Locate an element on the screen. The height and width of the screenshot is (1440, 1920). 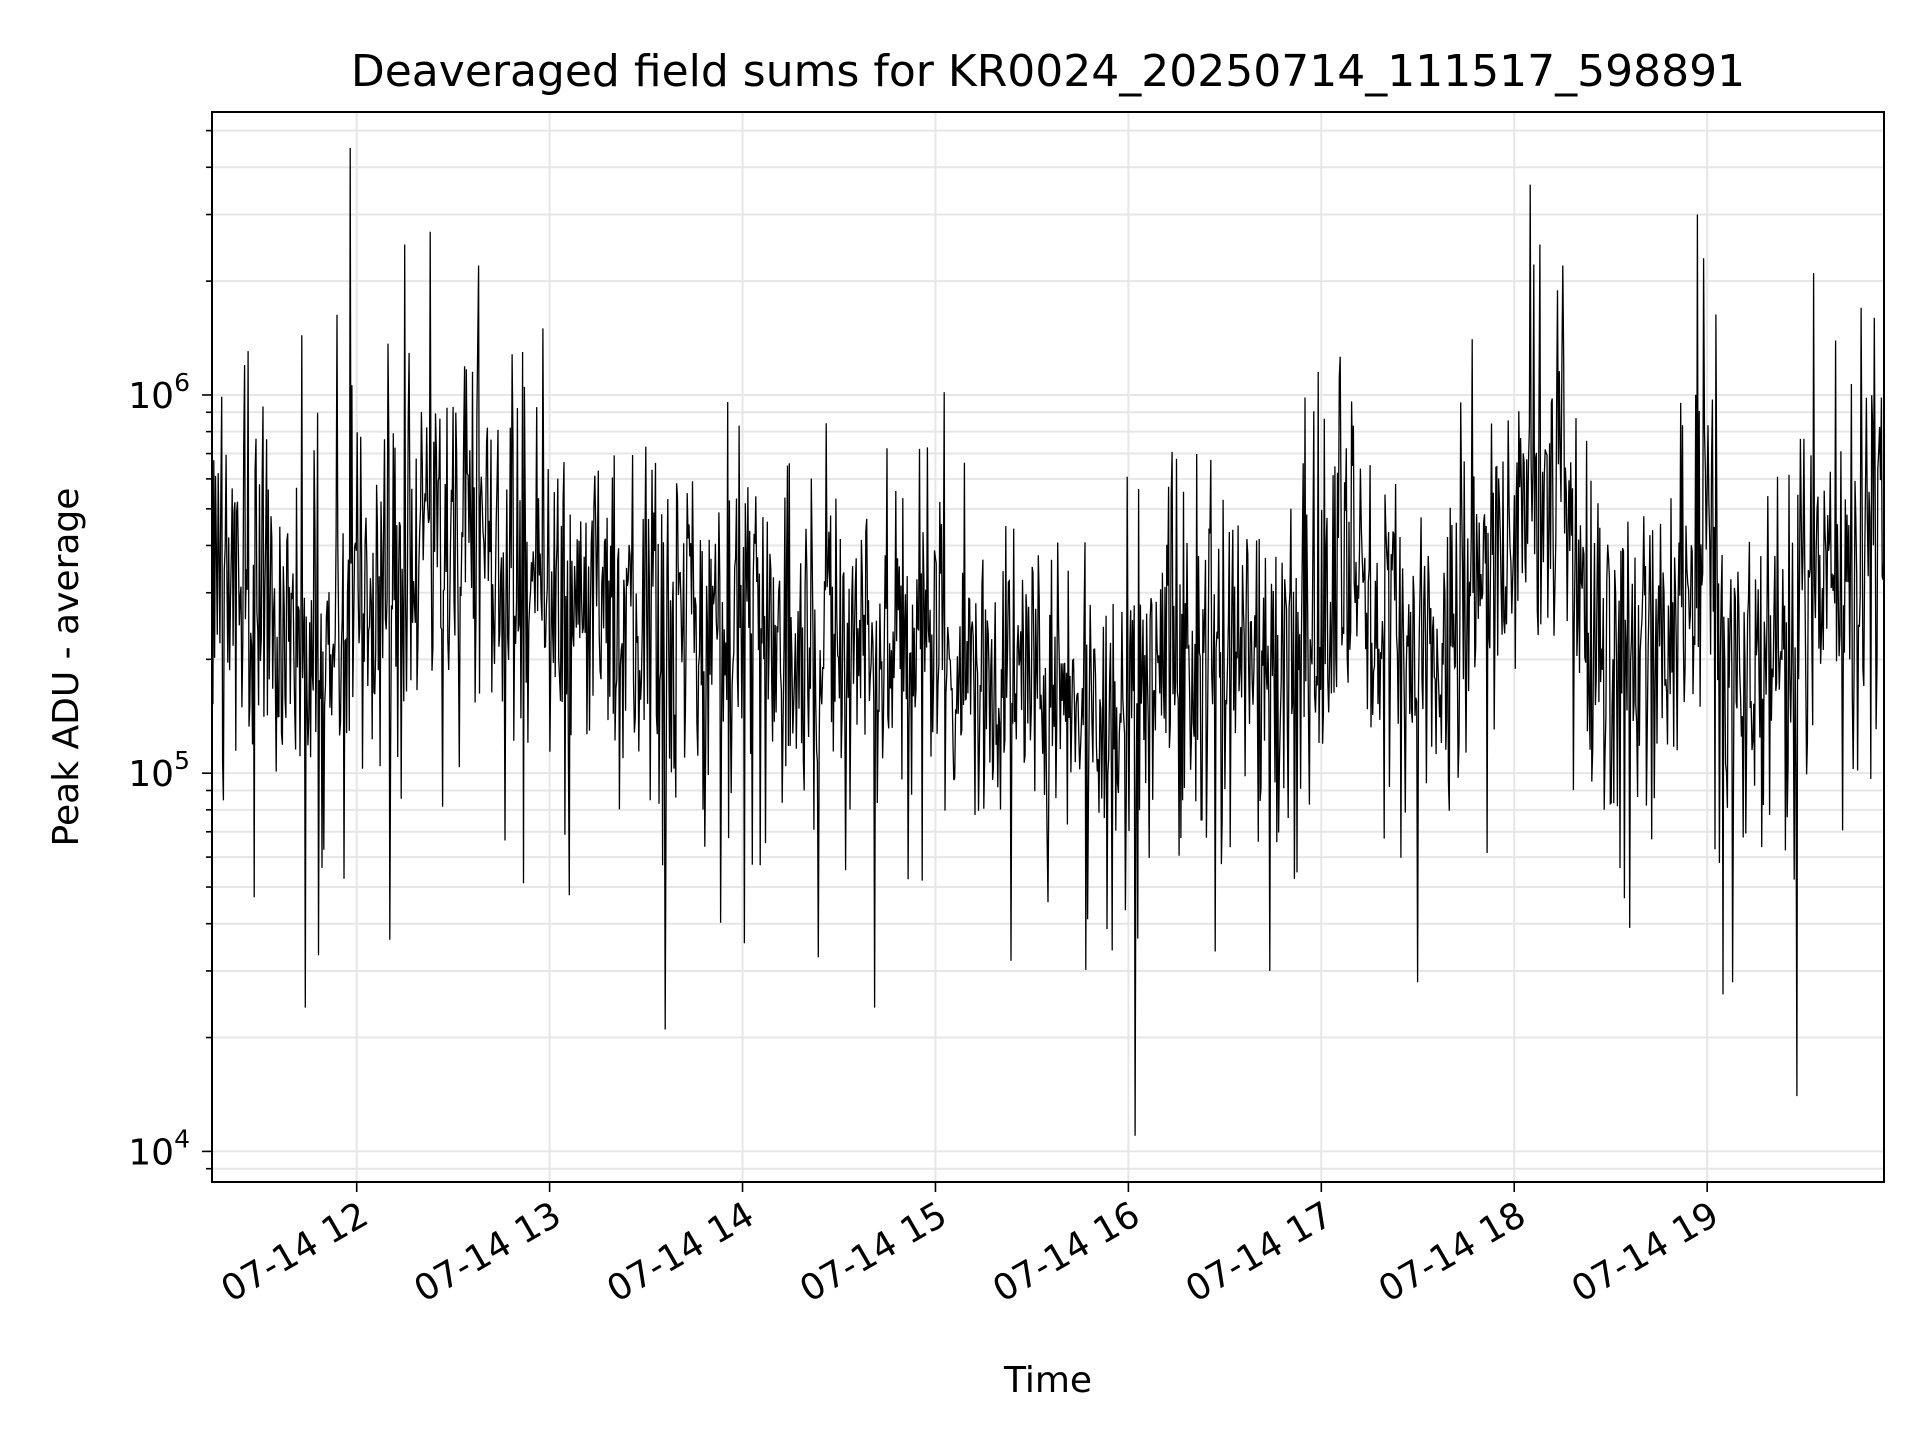
x-tick-label: 07-14 19 is located at coordinates (1645, 1252).